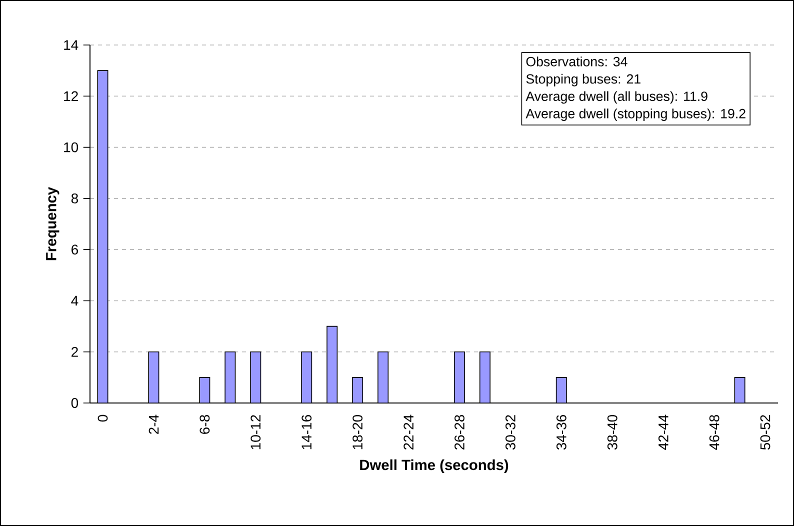 The width and height of the screenshot is (794, 526). What do you see at coordinates (71, 45) in the screenshot?
I see `y-tick-label: 14` at bounding box center [71, 45].